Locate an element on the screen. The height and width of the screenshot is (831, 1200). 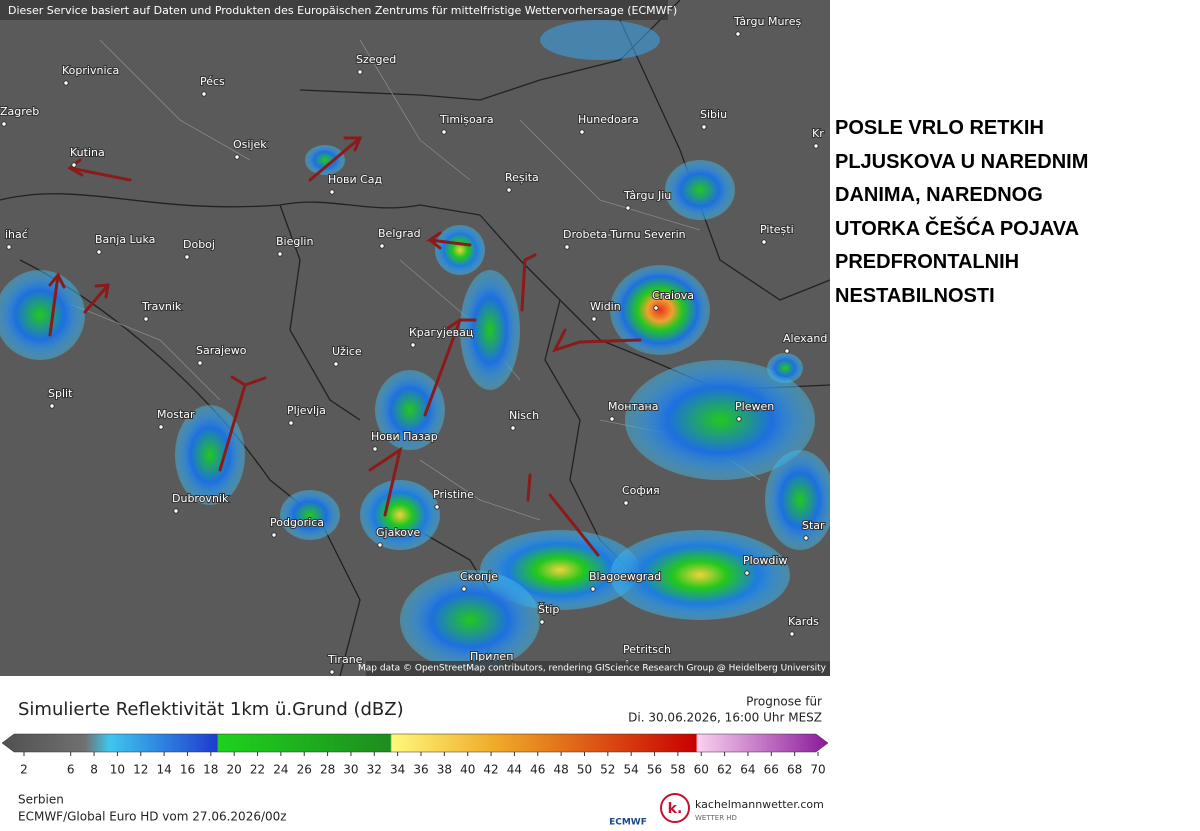
city-label: Dubrovnik is located at coordinates (200, 498).